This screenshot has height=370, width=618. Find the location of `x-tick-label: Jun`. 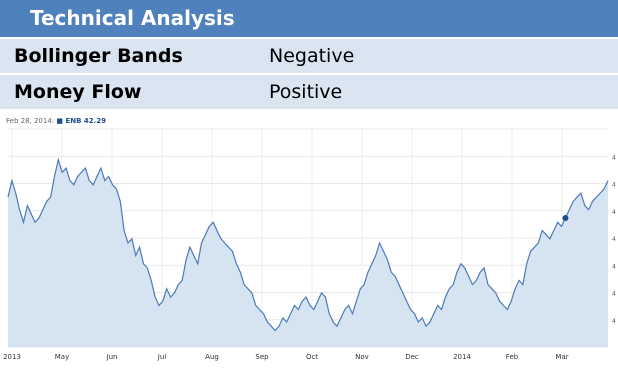

x-tick-label: Jun is located at coordinates (112, 357).